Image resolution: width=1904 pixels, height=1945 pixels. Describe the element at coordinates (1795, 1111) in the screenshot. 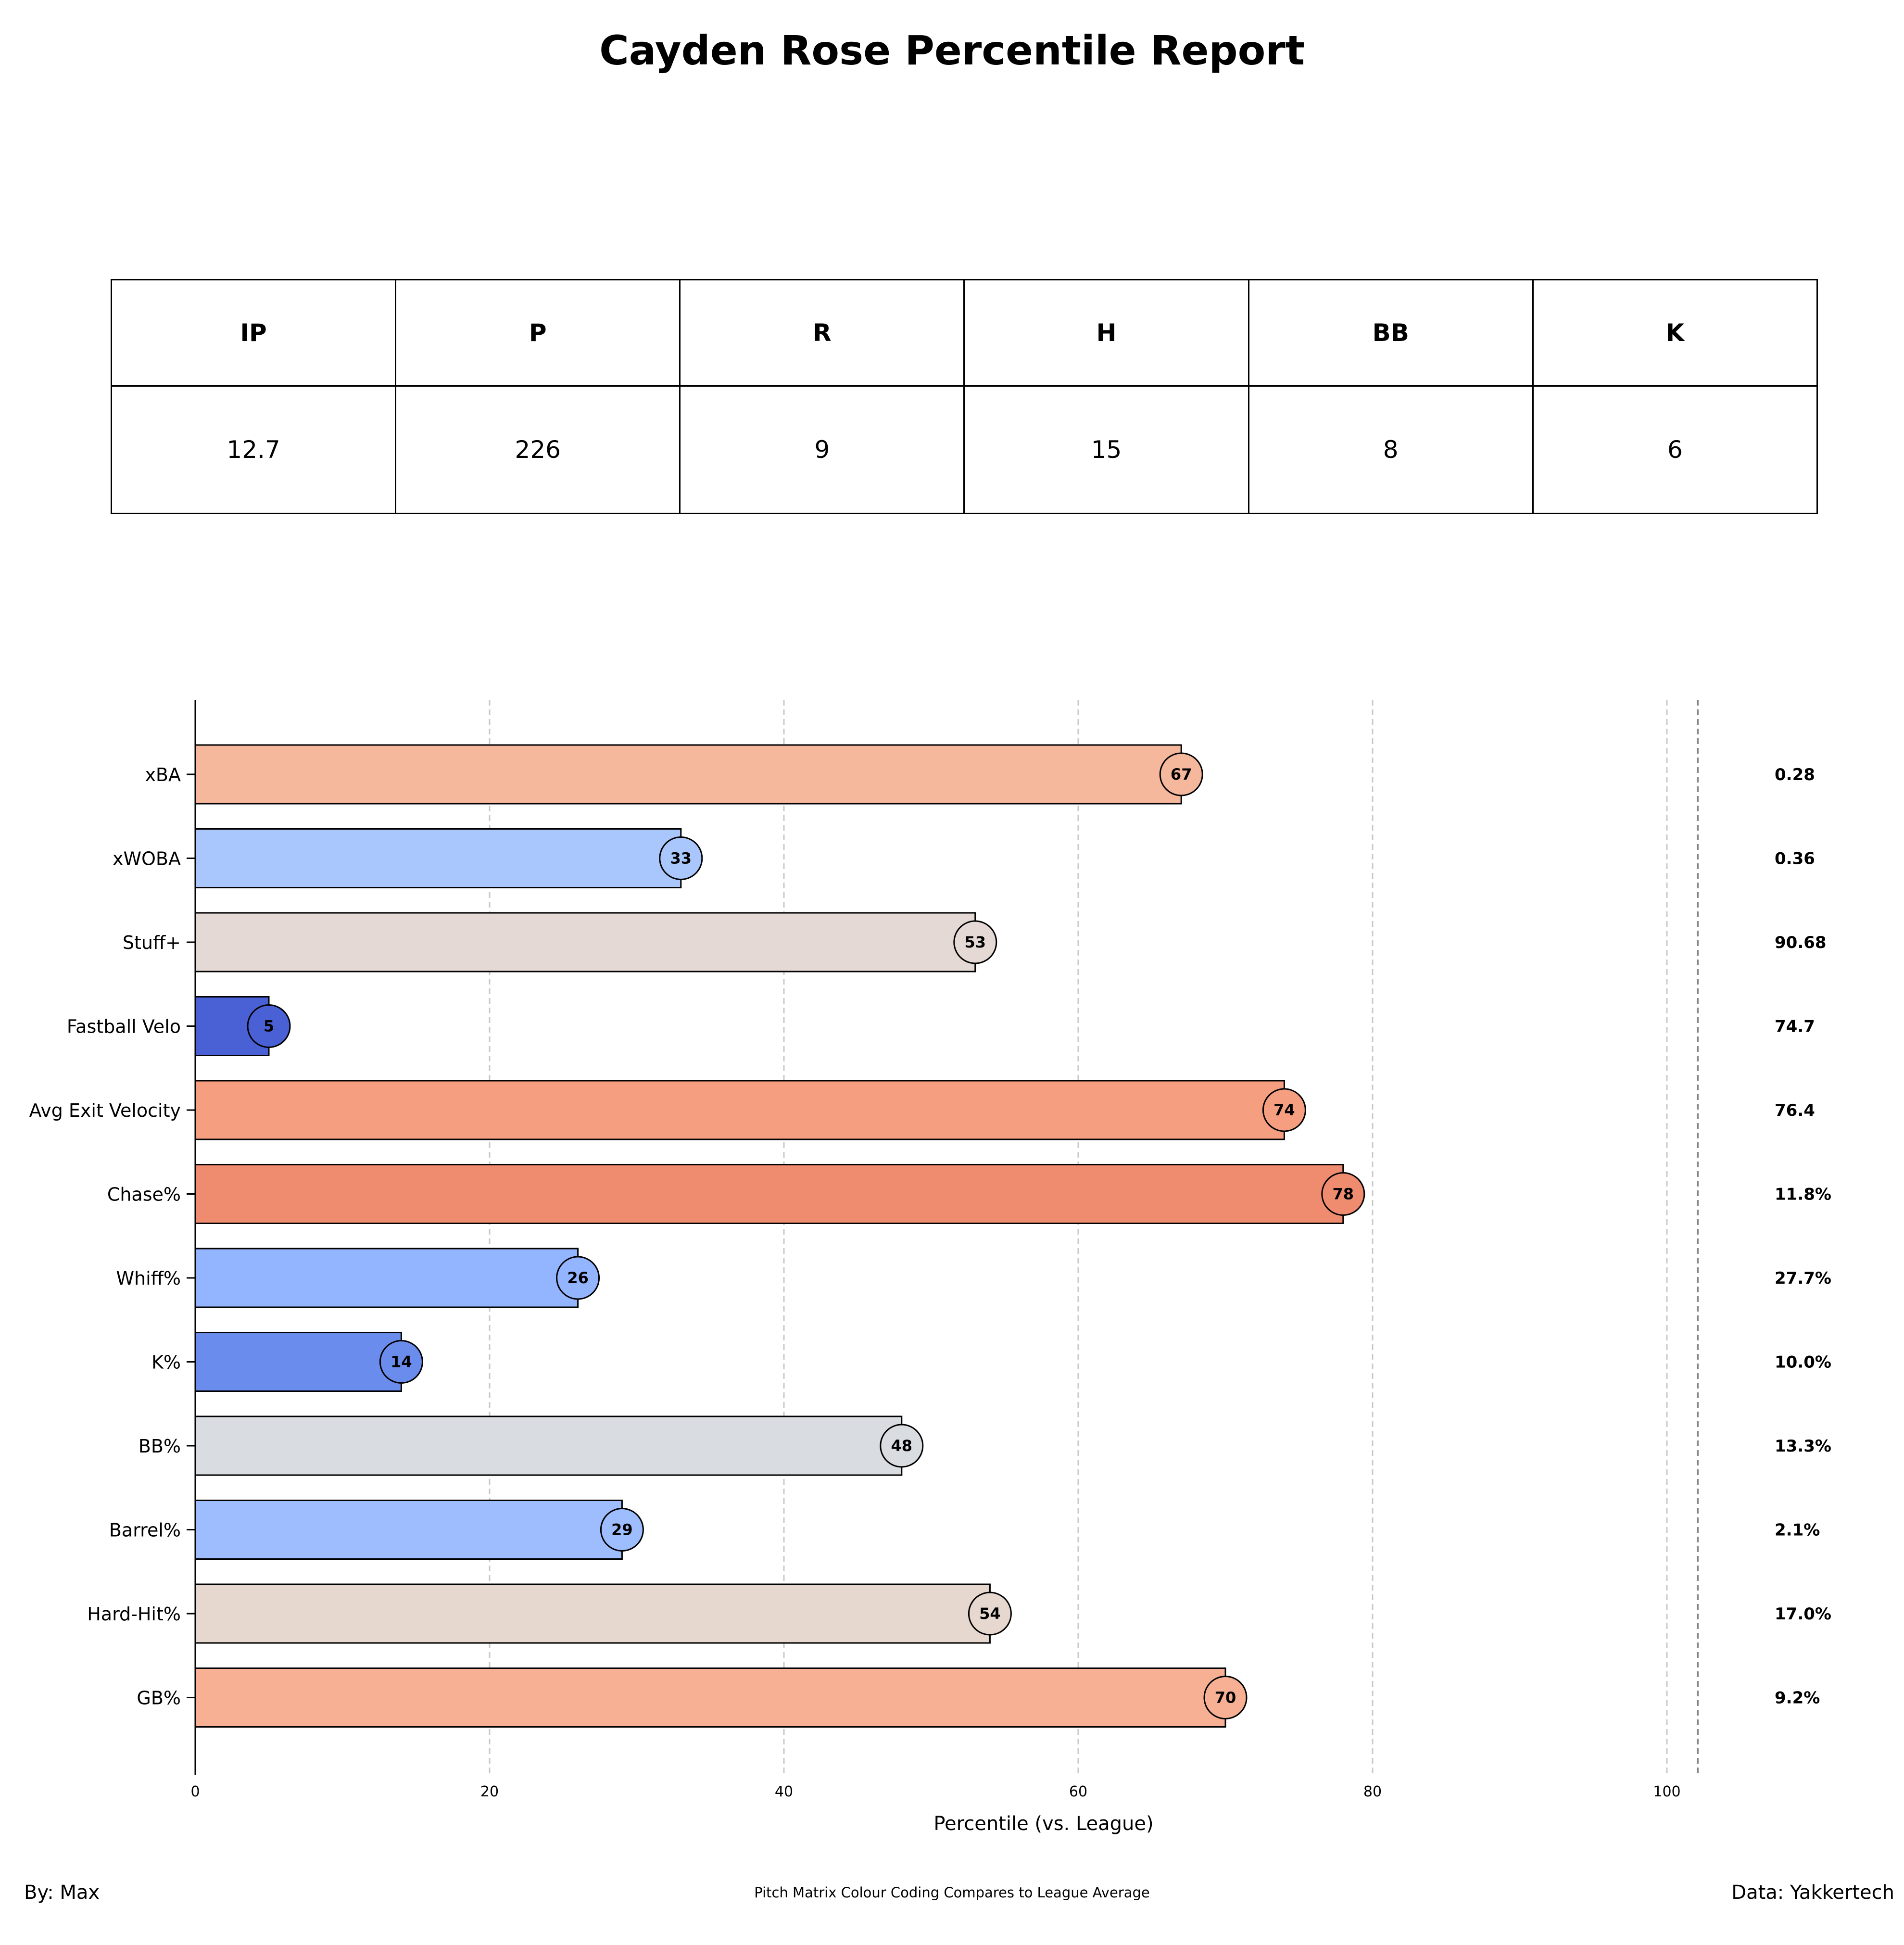

I see `raw-value-label: 76.4` at that location.